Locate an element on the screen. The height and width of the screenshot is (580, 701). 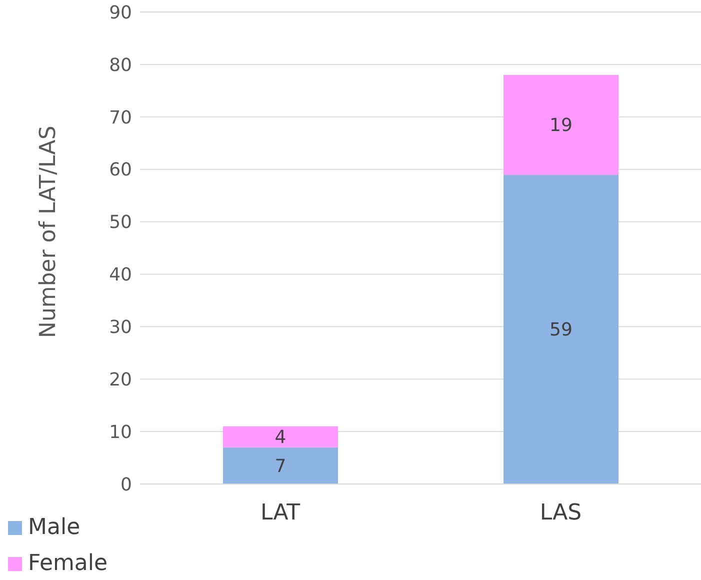
x-tick-label: LAT is located at coordinates (280, 513).